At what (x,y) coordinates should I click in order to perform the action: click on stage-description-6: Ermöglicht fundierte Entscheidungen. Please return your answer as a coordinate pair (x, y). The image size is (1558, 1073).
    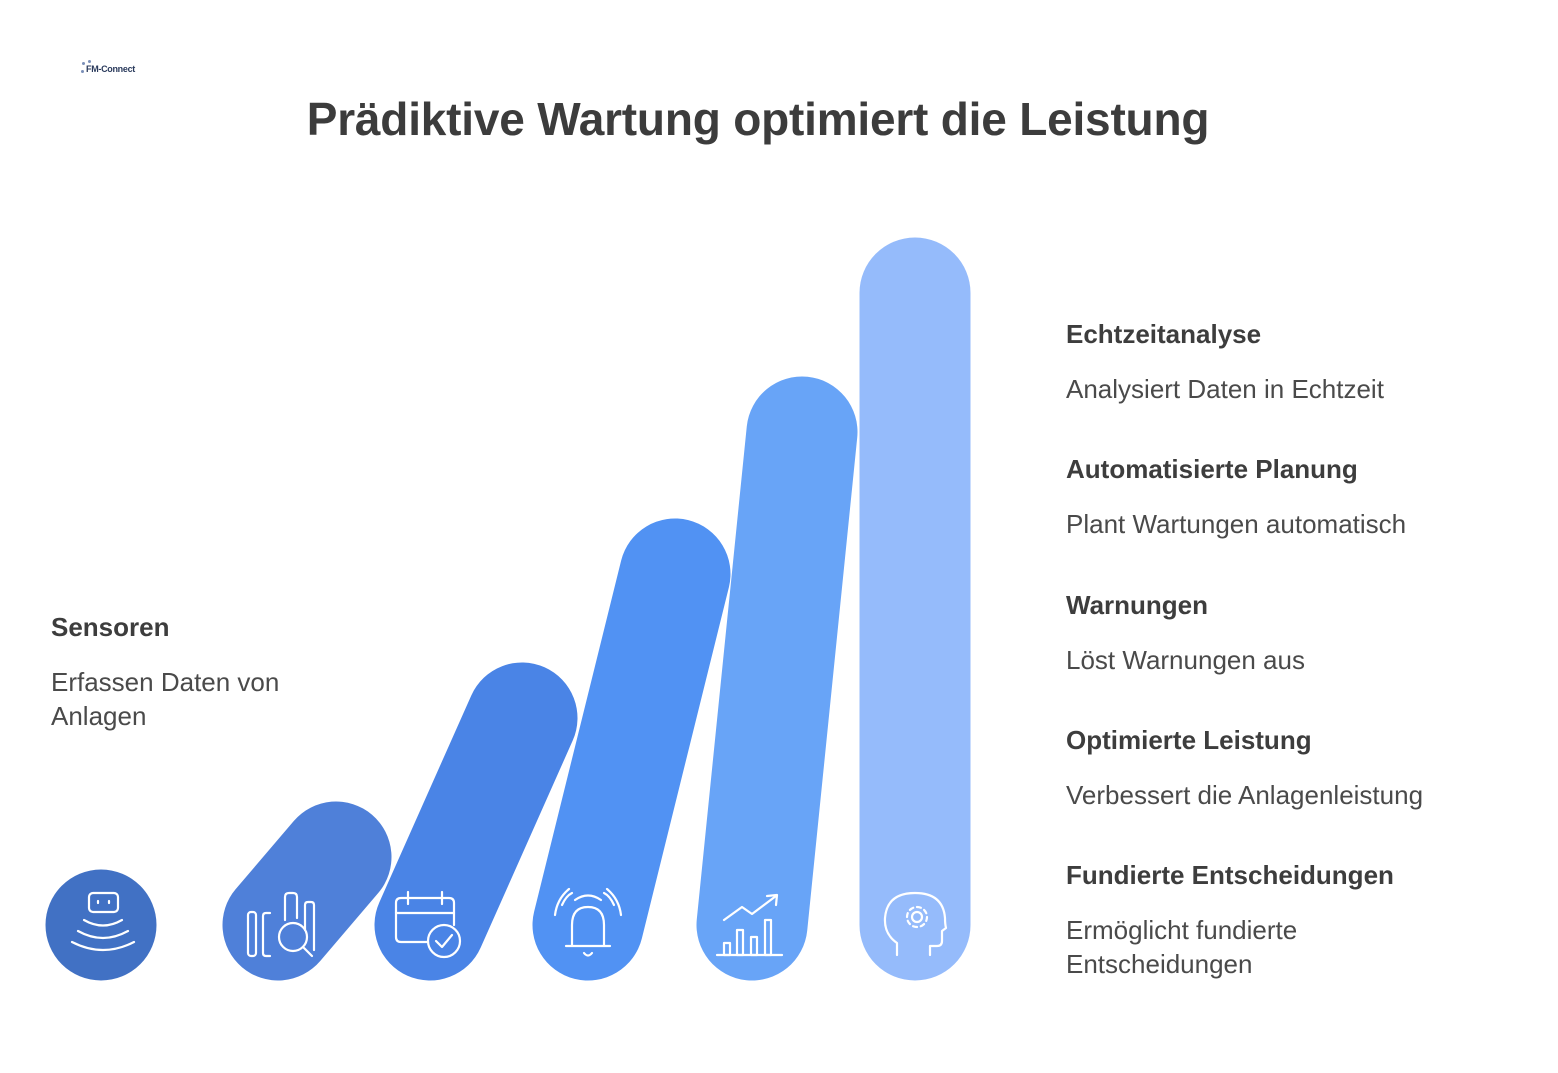
    Looking at the image, I should click on (1182, 947).